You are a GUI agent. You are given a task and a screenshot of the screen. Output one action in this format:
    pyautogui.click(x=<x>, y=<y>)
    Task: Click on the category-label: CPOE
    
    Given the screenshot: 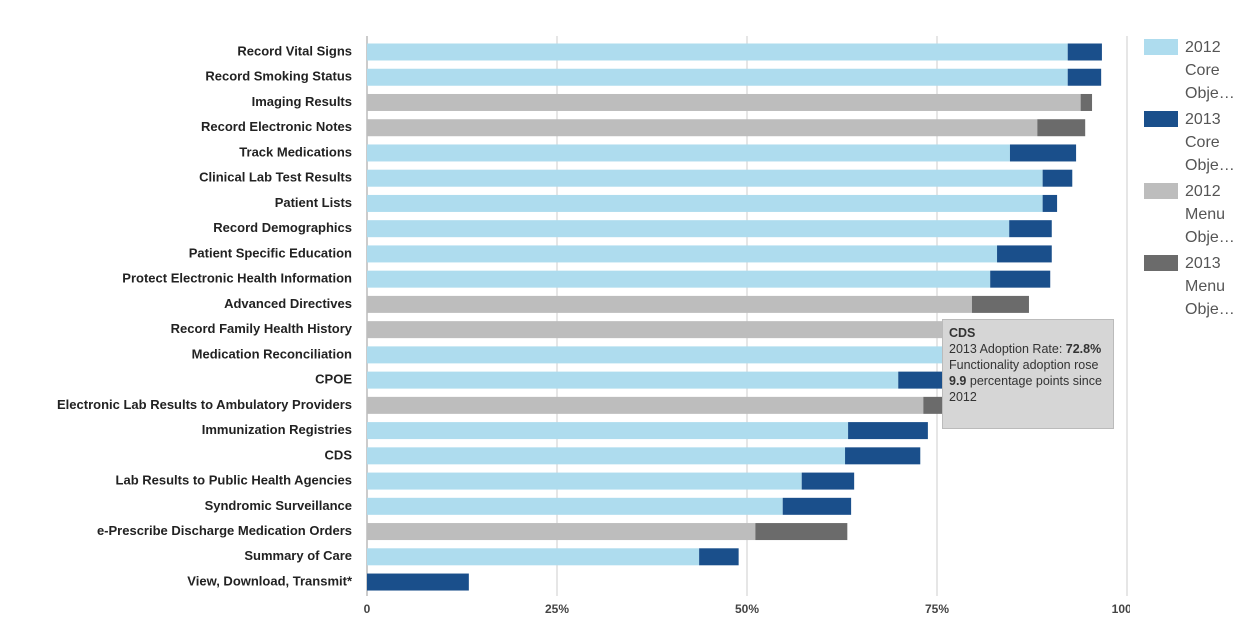 What is the action you would take?
    pyautogui.click(x=333, y=379)
    